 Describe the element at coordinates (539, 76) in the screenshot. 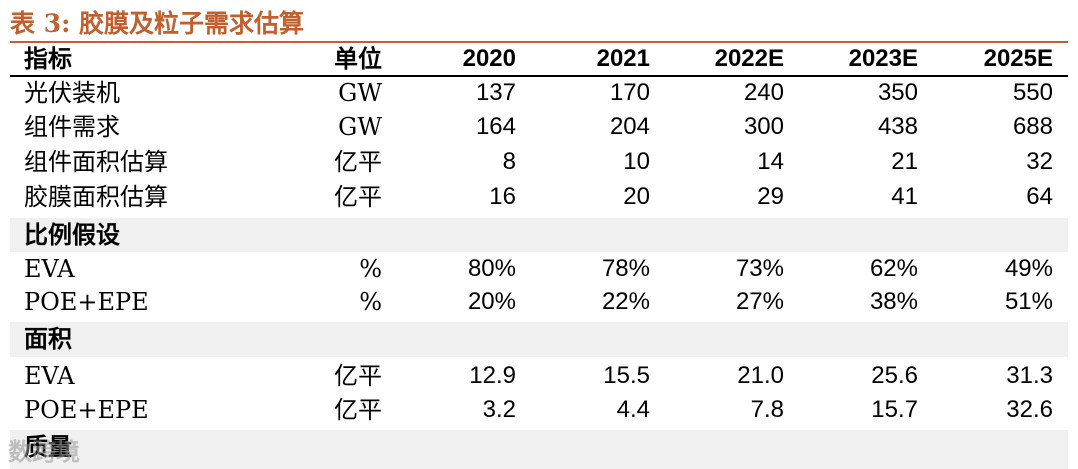

I see `header-rule` at that location.